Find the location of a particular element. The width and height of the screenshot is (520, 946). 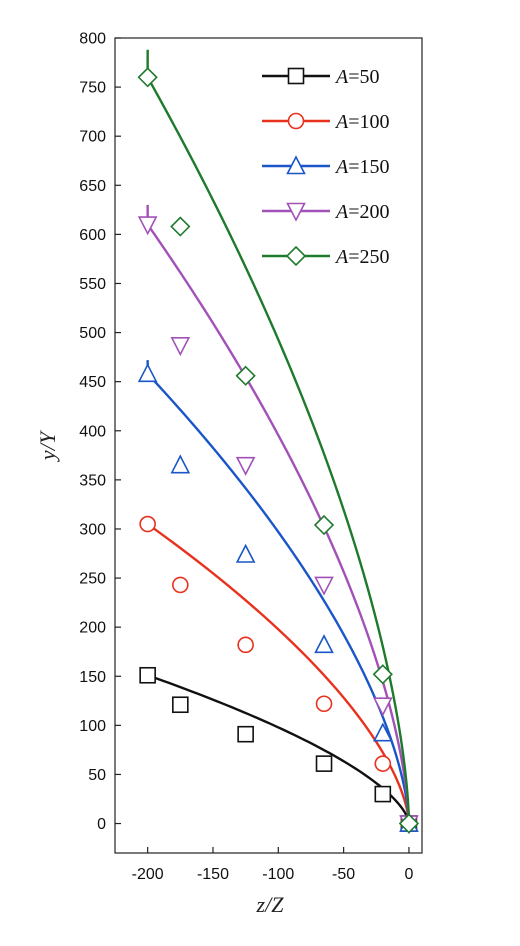

x-axis-label: z/Z is located at coordinates (270, 904).